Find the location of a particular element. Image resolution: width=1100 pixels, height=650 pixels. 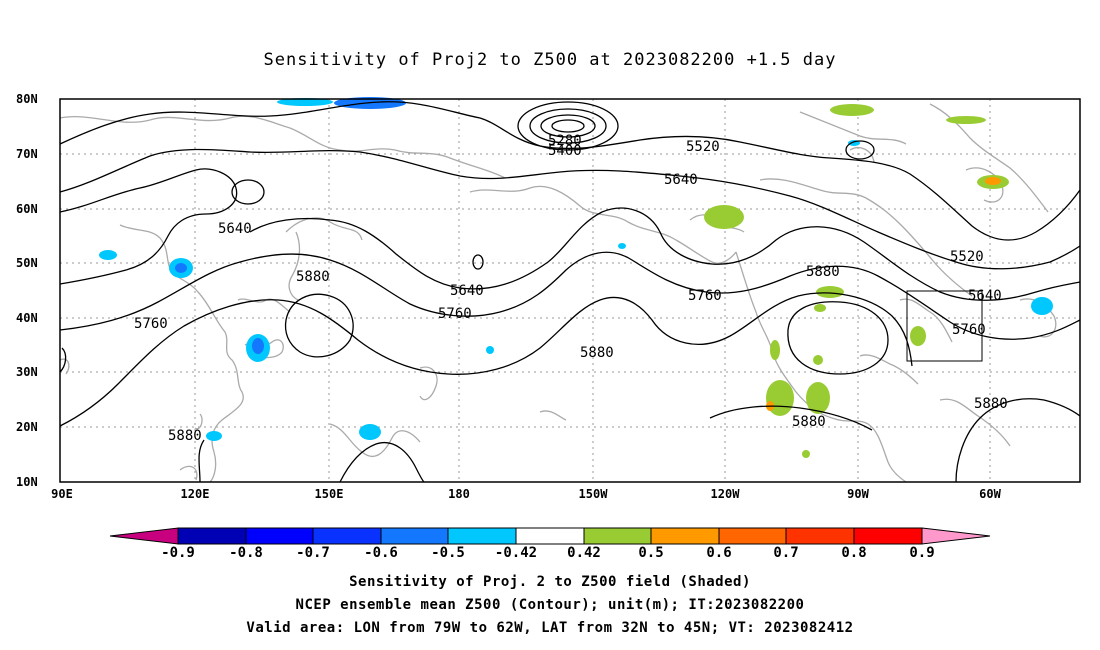

colorbar-label: 0.42 is located at coordinates (584, 553).